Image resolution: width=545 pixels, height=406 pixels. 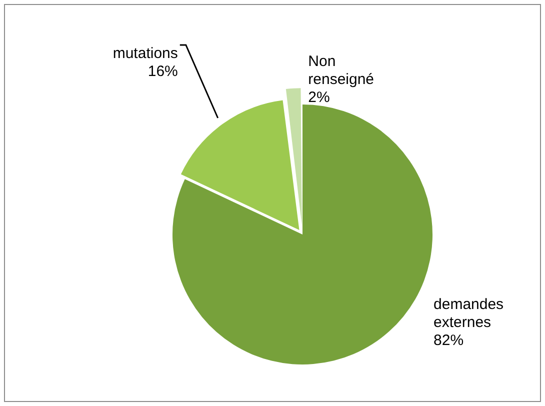 What do you see at coordinates (341, 70) in the screenshot?
I see `slice-label: Non renseigné` at bounding box center [341, 70].